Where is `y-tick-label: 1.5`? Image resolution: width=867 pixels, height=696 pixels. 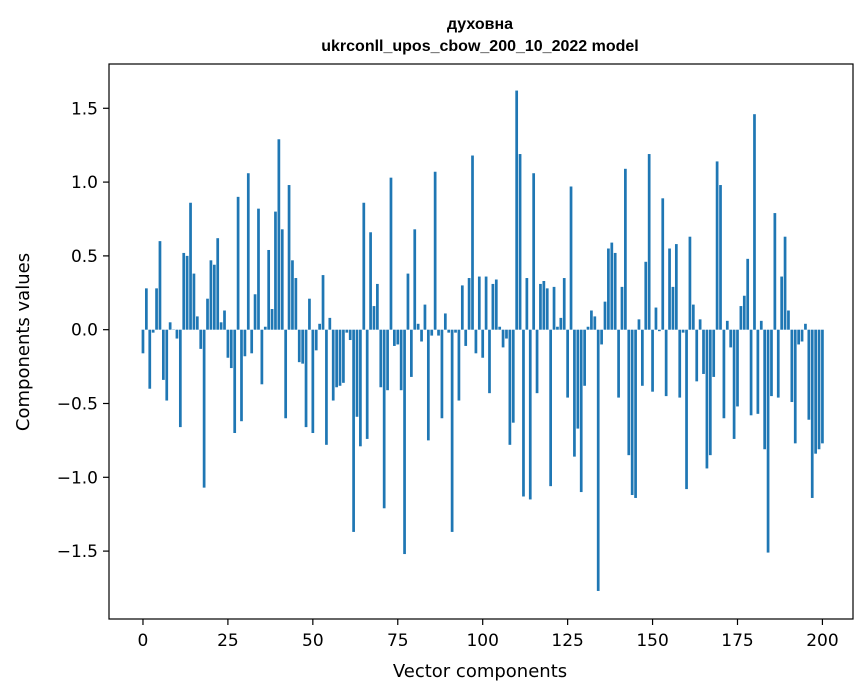
y-tick-label: 1.5 is located at coordinates (84, 109).